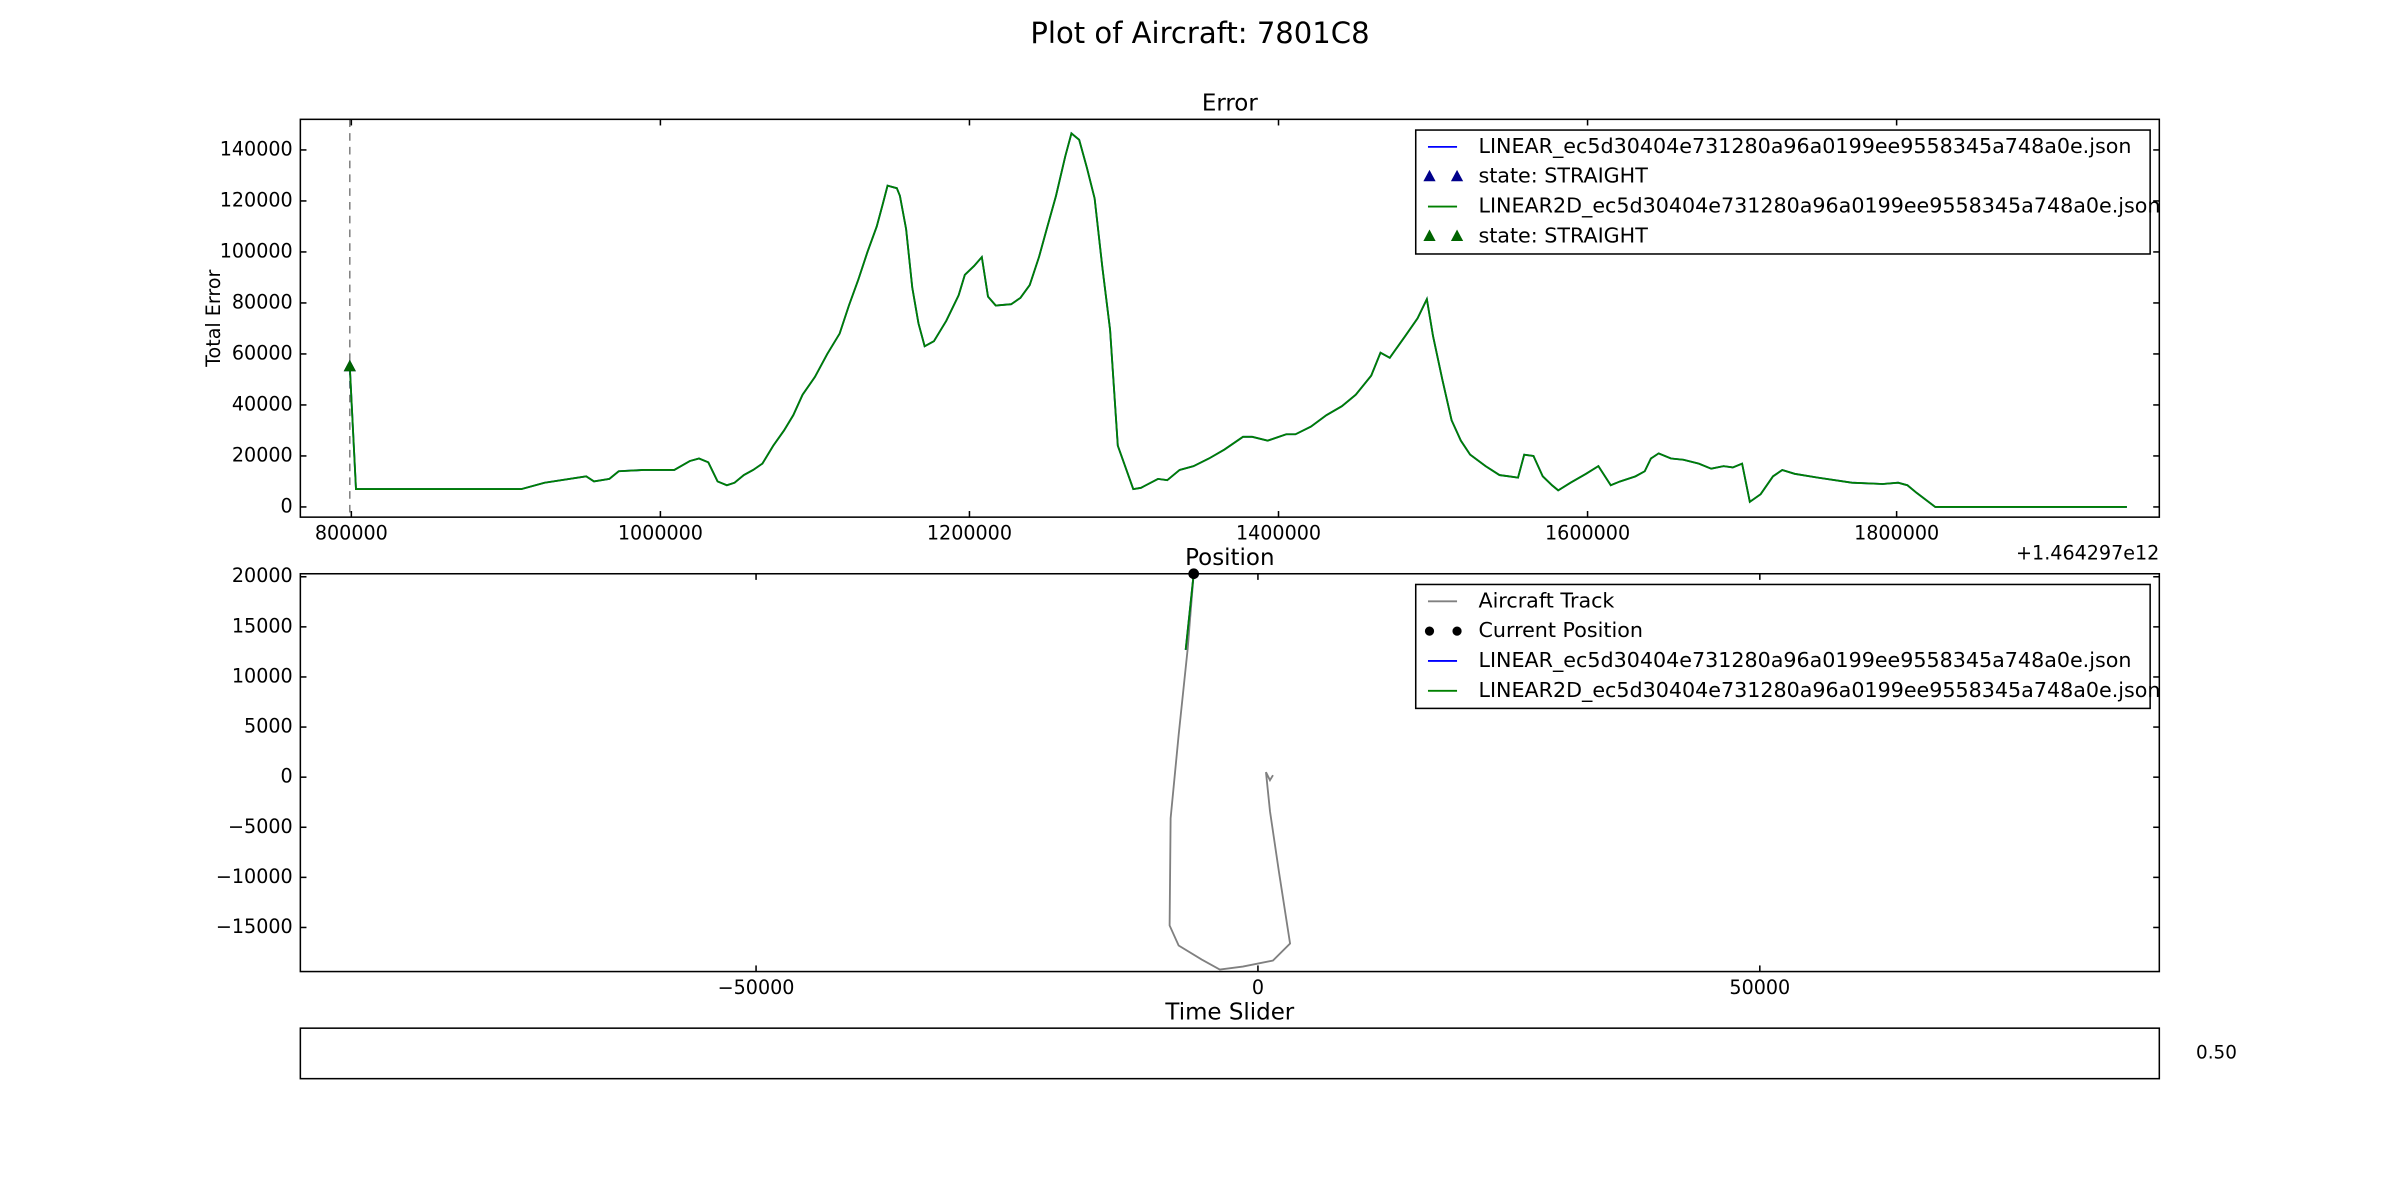  Describe the element at coordinates (256, 199) in the screenshot. I see `y-tick-label: 120000` at that location.